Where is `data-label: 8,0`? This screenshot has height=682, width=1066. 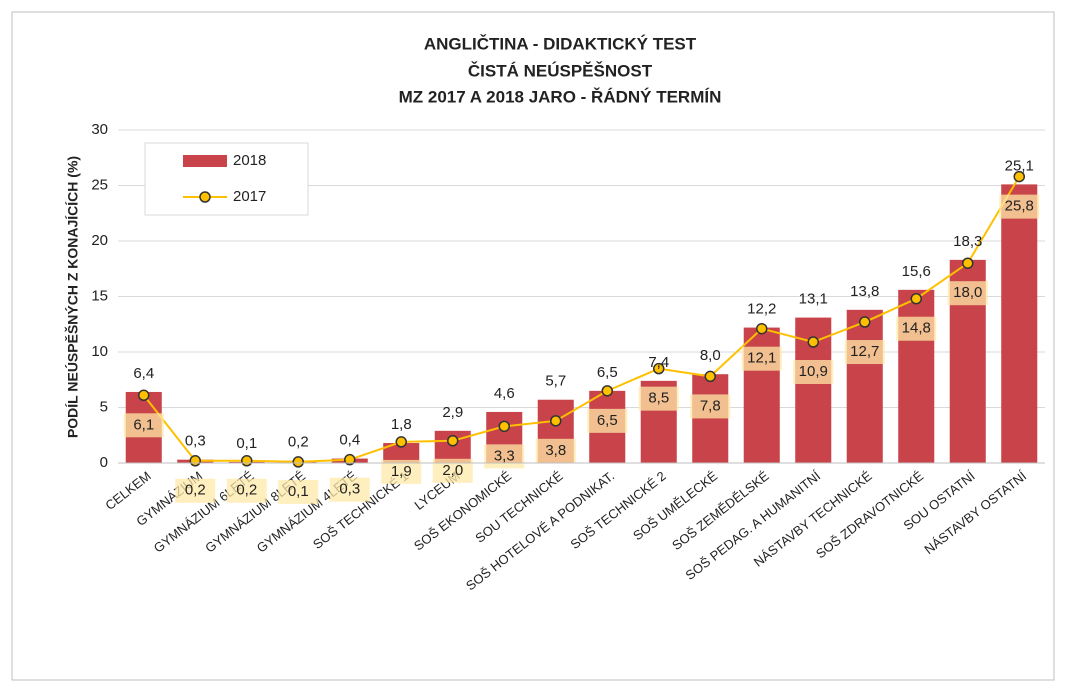
data-label: 8,0 is located at coordinates (710, 355).